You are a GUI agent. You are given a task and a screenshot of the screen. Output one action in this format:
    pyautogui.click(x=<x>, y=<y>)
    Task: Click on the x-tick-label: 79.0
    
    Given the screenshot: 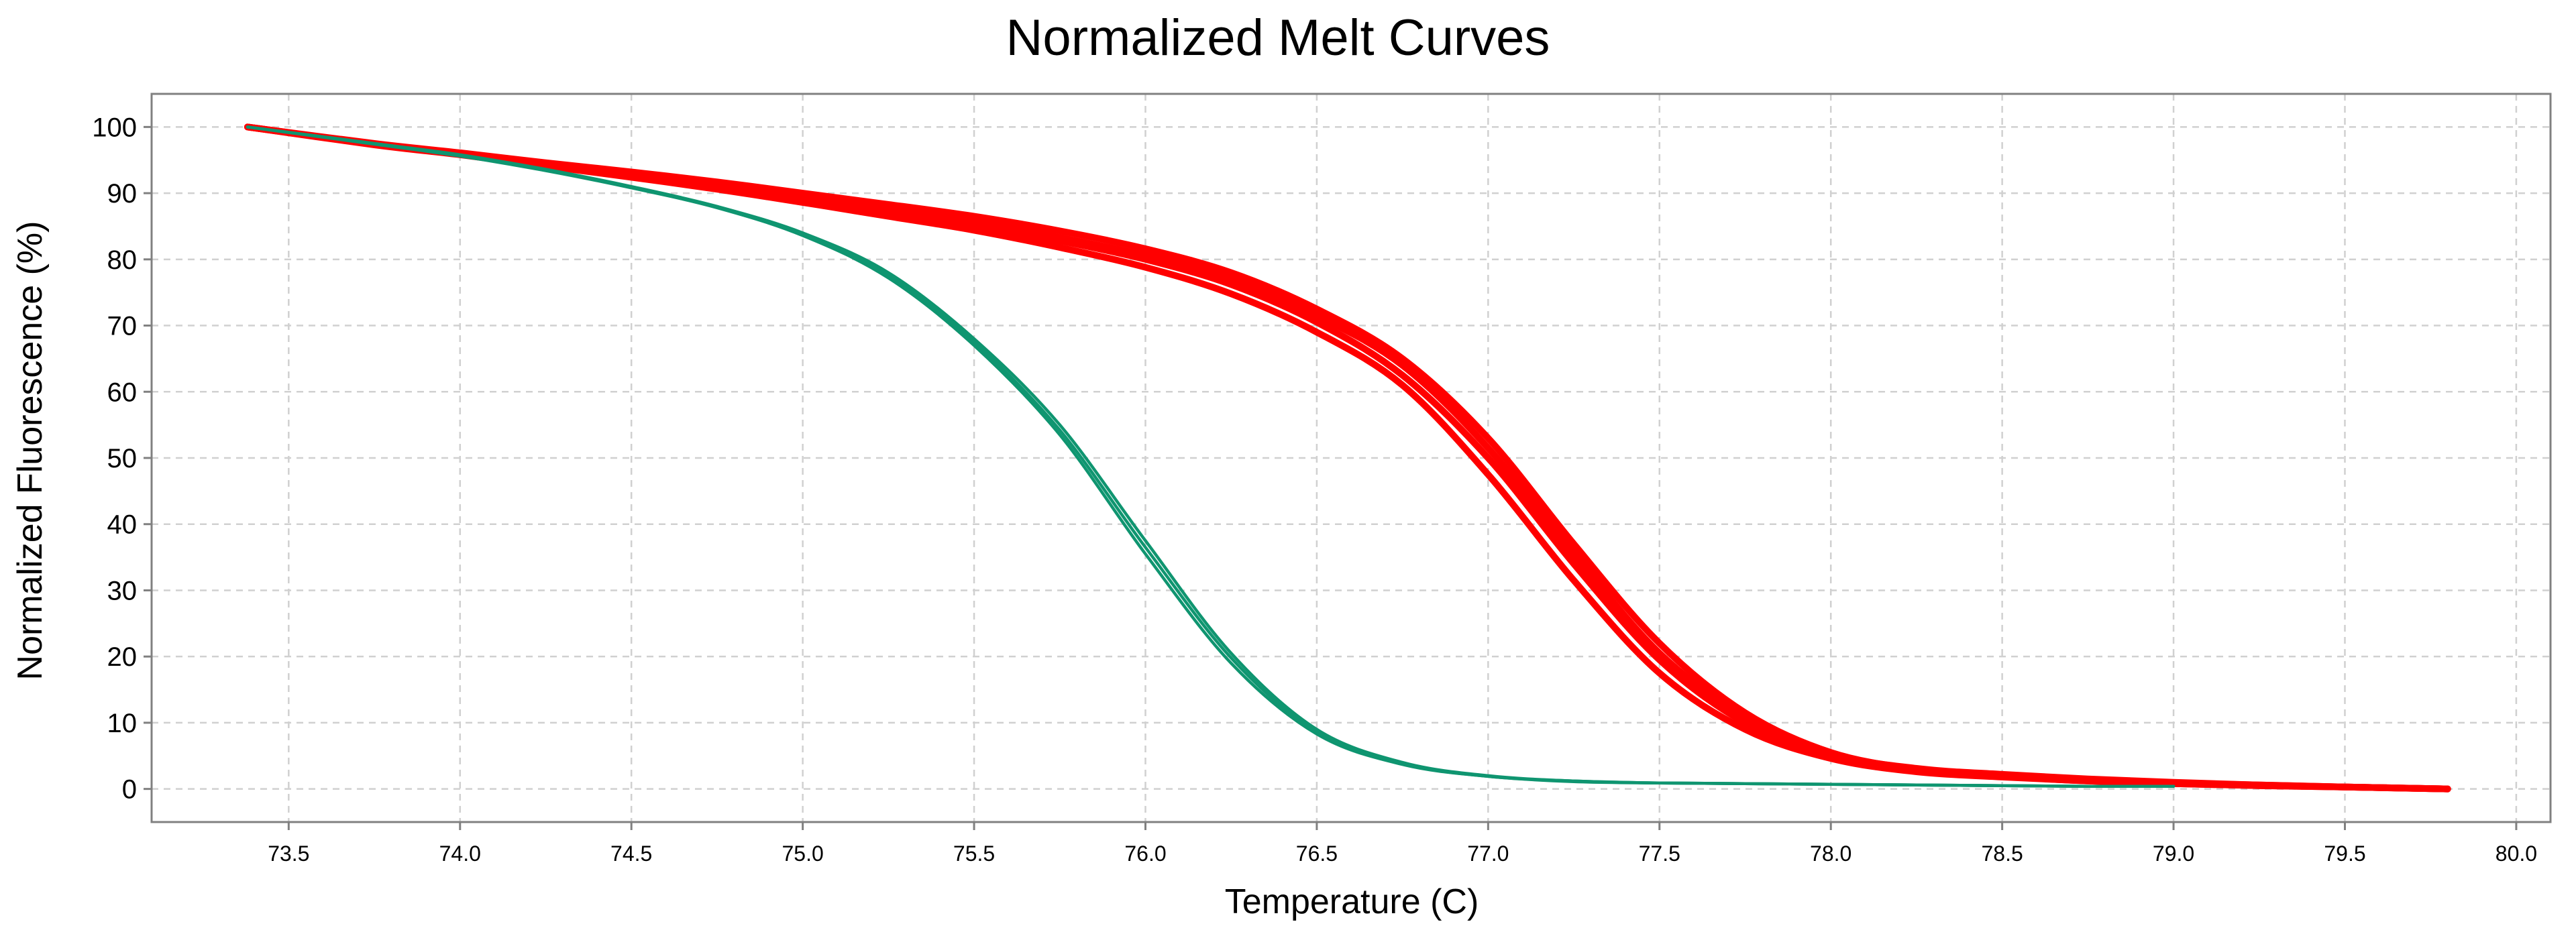 What is the action you would take?
    pyautogui.click(x=2173, y=853)
    